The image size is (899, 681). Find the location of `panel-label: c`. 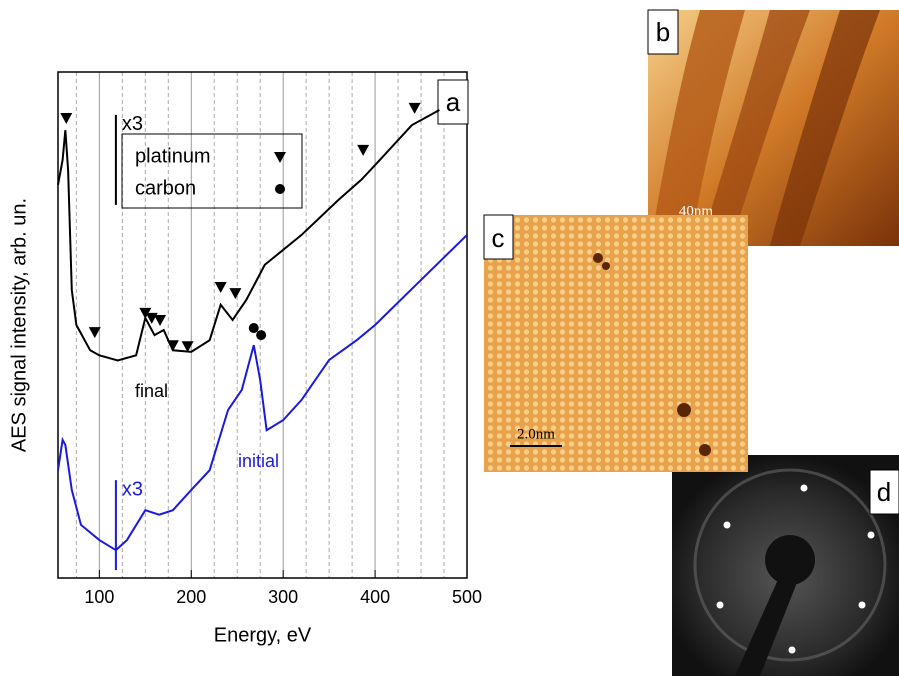

panel-label: c is located at coordinates (498, 238).